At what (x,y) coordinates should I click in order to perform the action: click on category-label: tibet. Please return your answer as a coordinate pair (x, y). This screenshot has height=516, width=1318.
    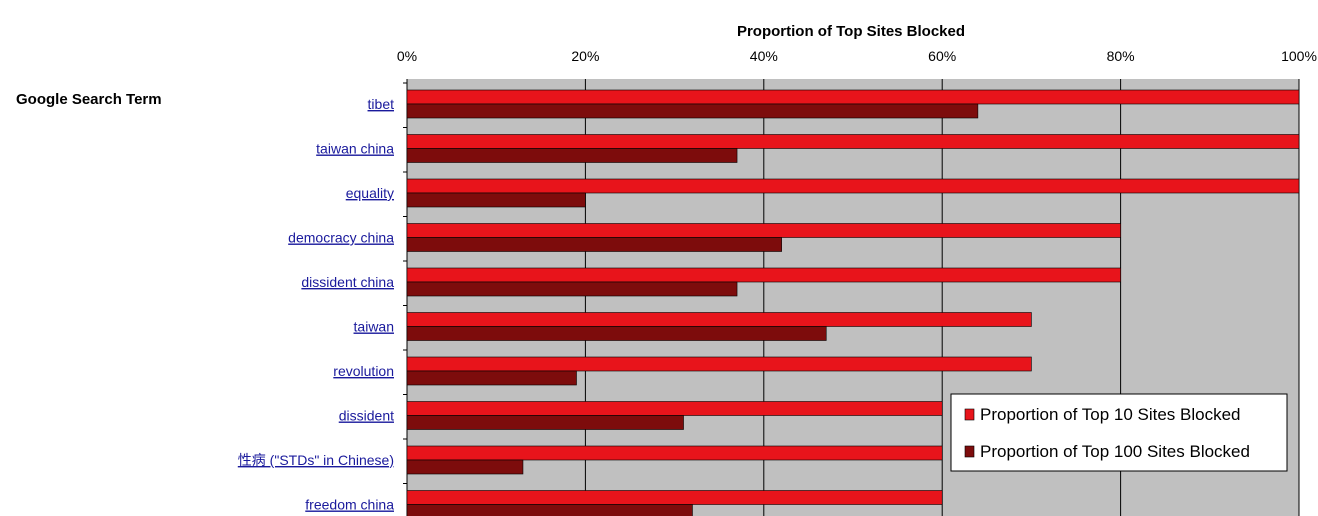
    Looking at the image, I should click on (381, 104).